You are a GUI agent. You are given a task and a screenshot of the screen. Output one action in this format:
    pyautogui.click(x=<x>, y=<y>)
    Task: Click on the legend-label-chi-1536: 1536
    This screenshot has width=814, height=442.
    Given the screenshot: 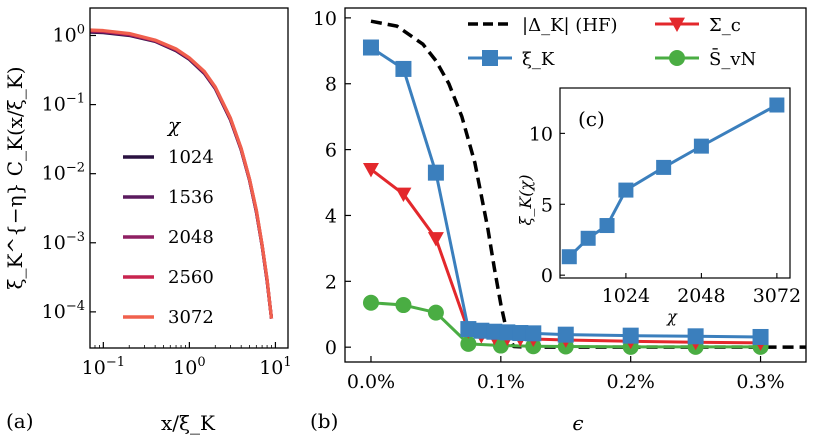 What is the action you would take?
    pyautogui.click(x=191, y=197)
    